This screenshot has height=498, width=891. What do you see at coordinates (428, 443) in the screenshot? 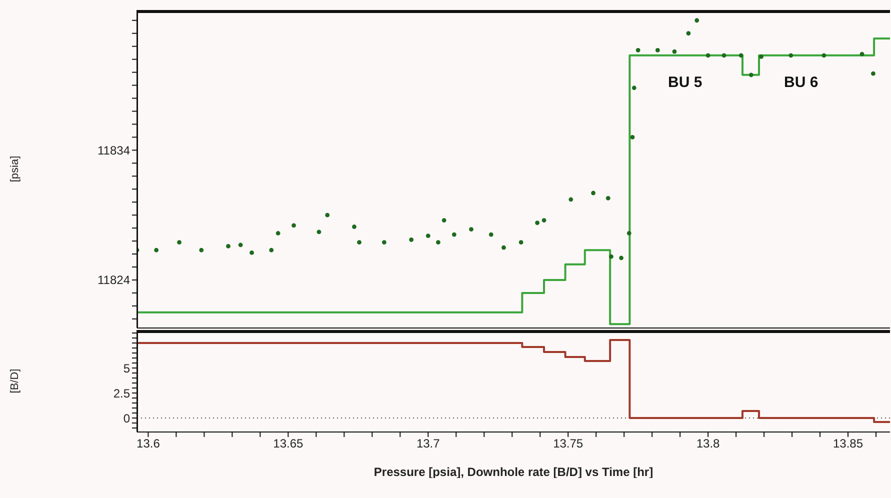
I see `x-tick-label: 13.7` at bounding box center [428, 443].